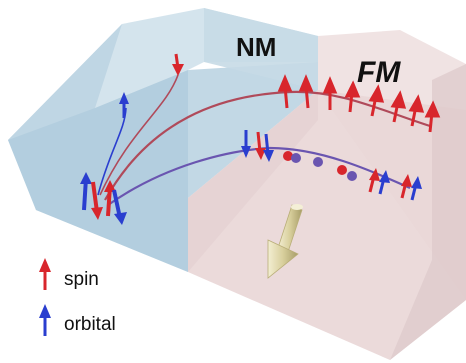  I want to click on orbital-path-lower, so click(259, 176).